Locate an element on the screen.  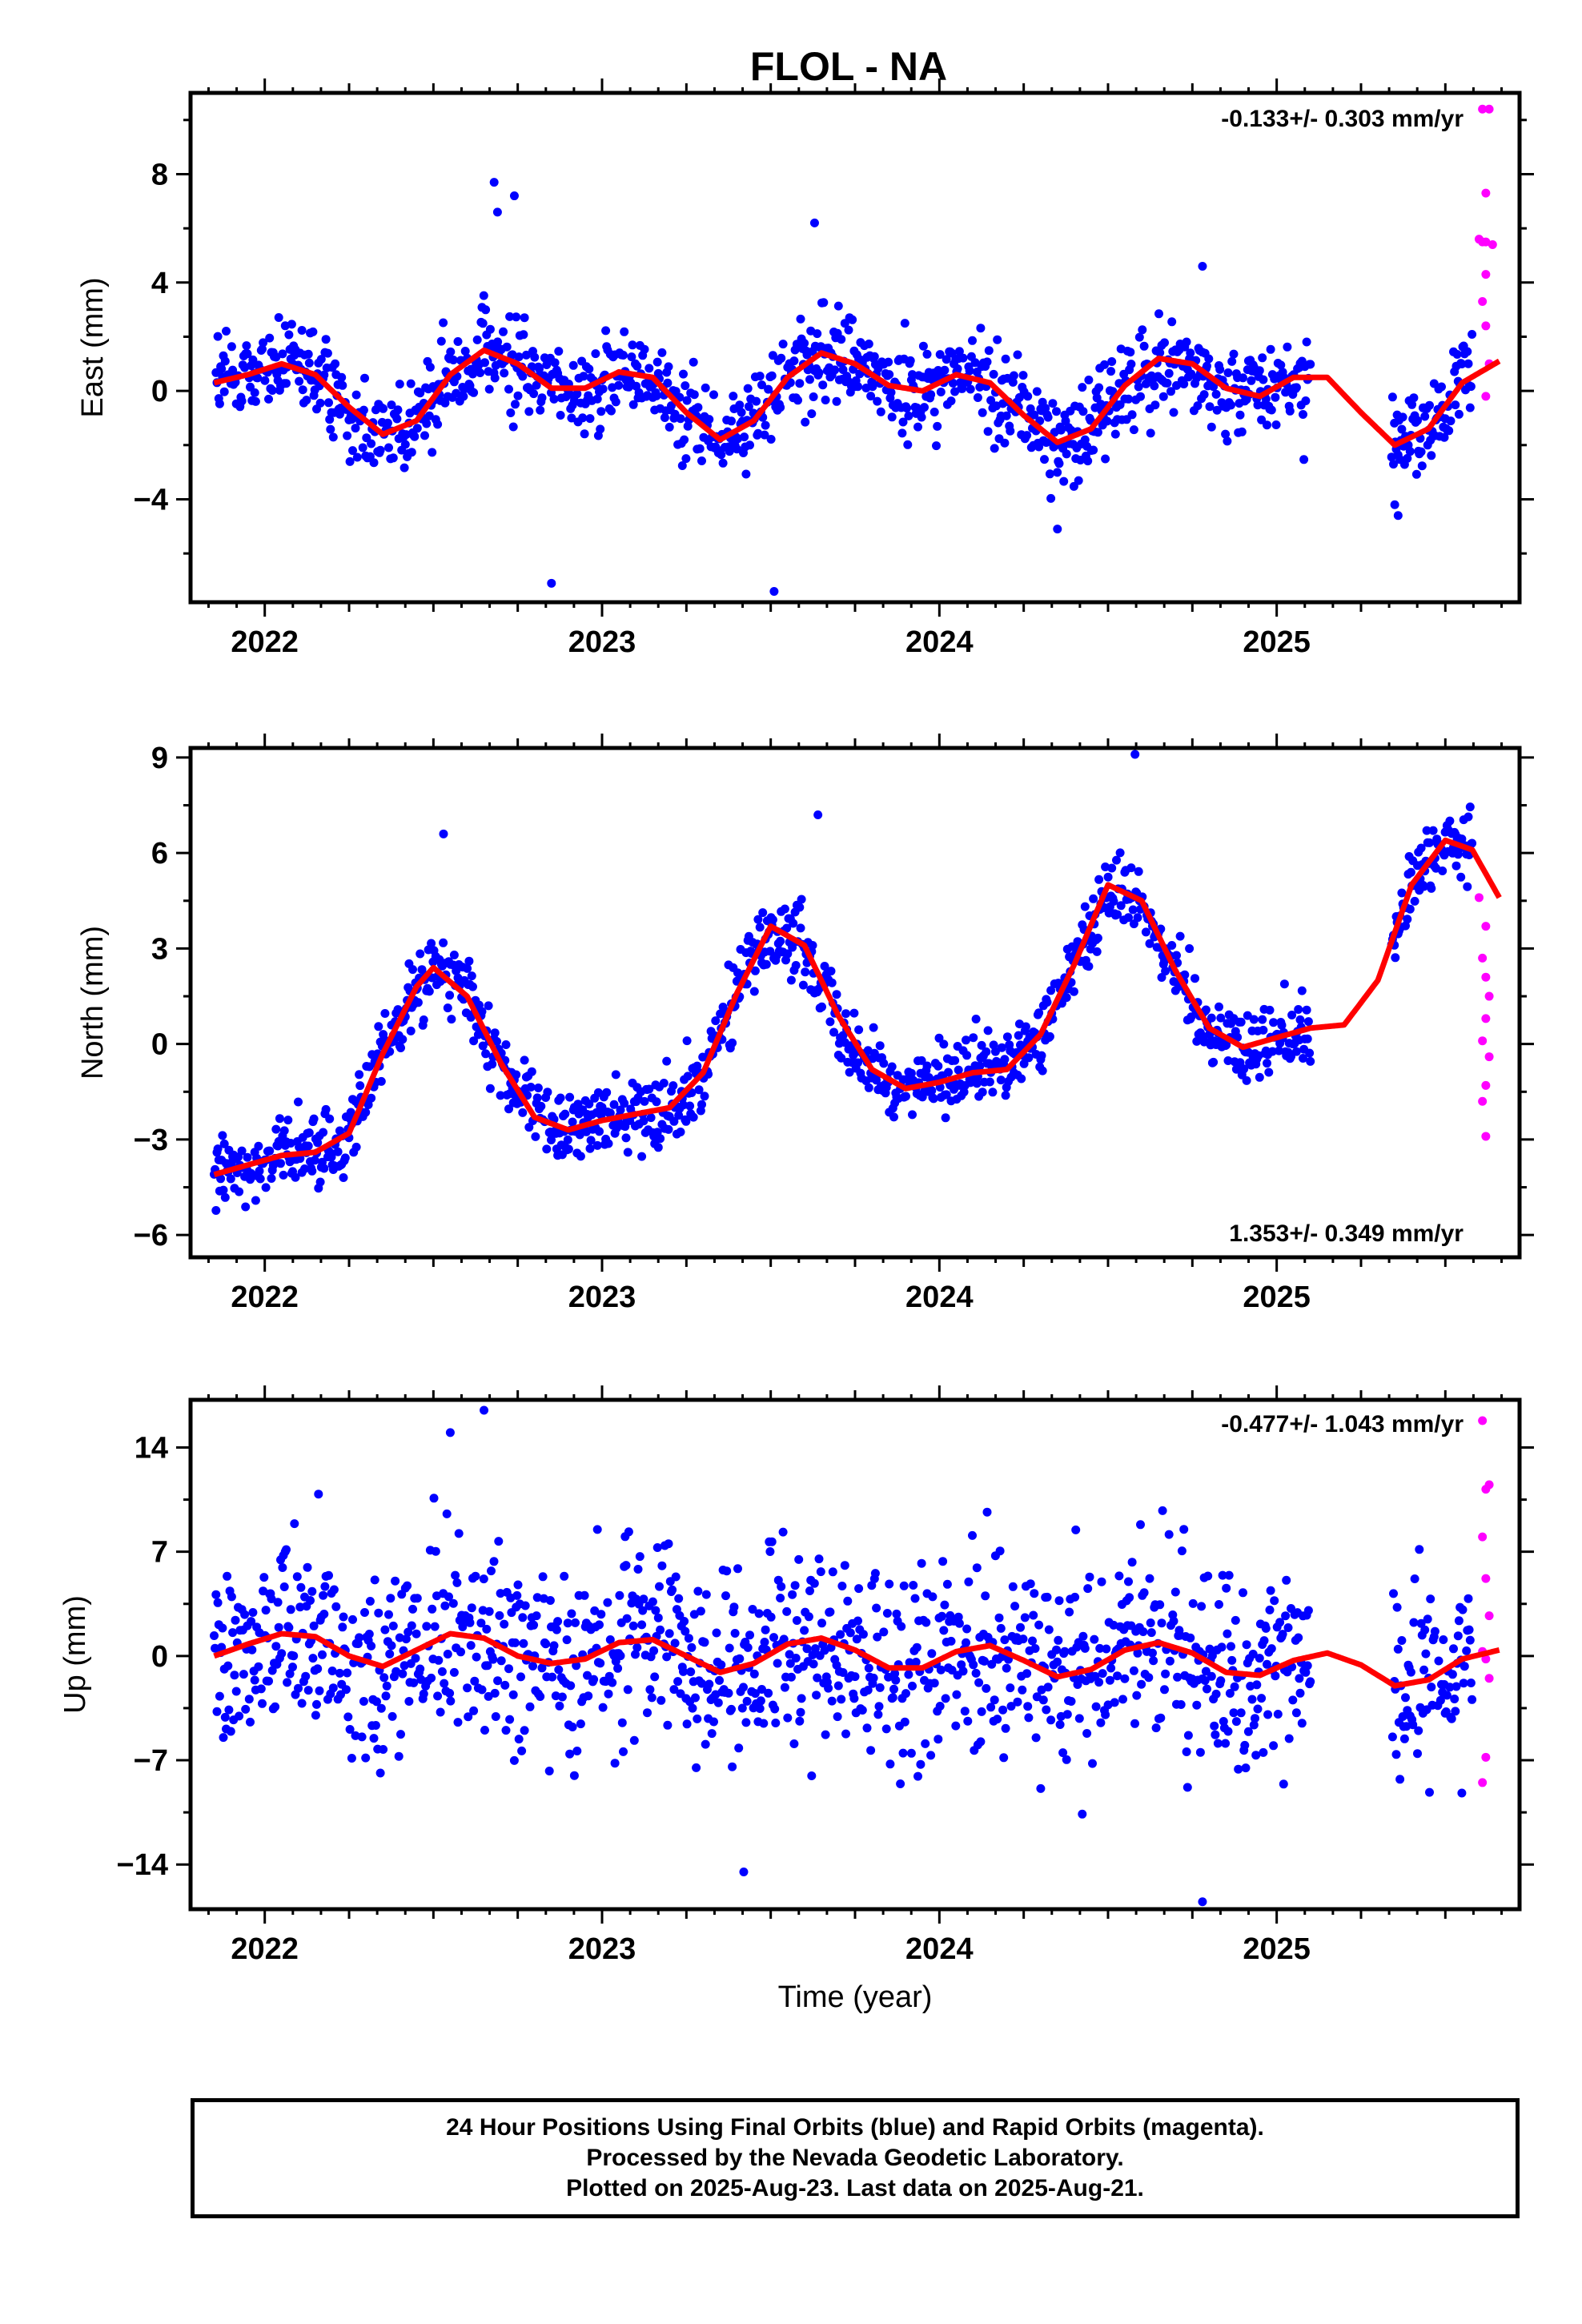
y-tick-label: 3 is located at coordinates (159, 949).